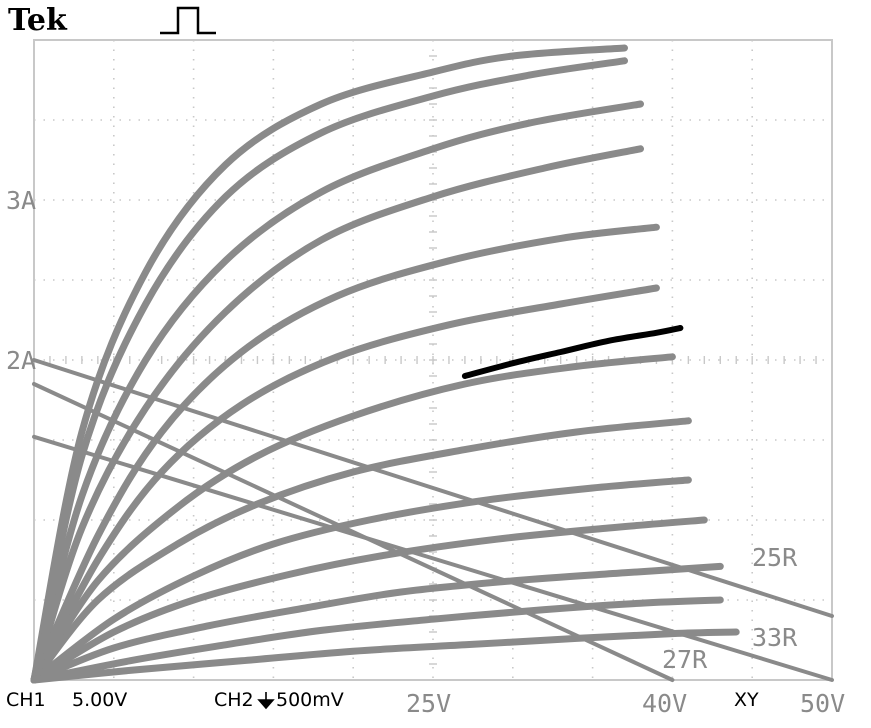 The image size is (871, 728). Describe the element at coordinates (428, 703) in the screenshot. I see `x-tick-label: 25V` at that location.